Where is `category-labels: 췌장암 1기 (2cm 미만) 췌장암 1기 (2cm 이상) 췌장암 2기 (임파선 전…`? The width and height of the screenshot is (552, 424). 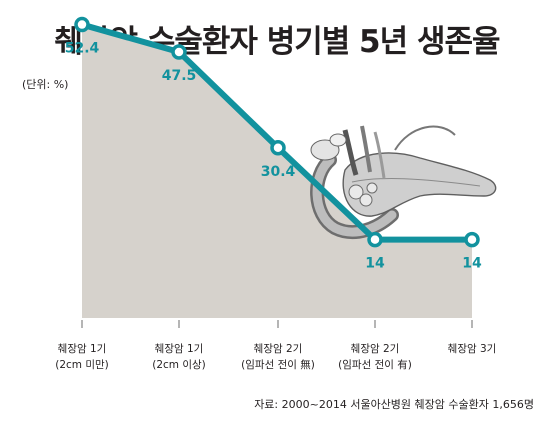
category-labels: 췌장암 1기 (2cm 미만) 췌장암 1기 (2cm 이상) 췌장암 2기 (임파선 전… is located at coordinates (275, 357).